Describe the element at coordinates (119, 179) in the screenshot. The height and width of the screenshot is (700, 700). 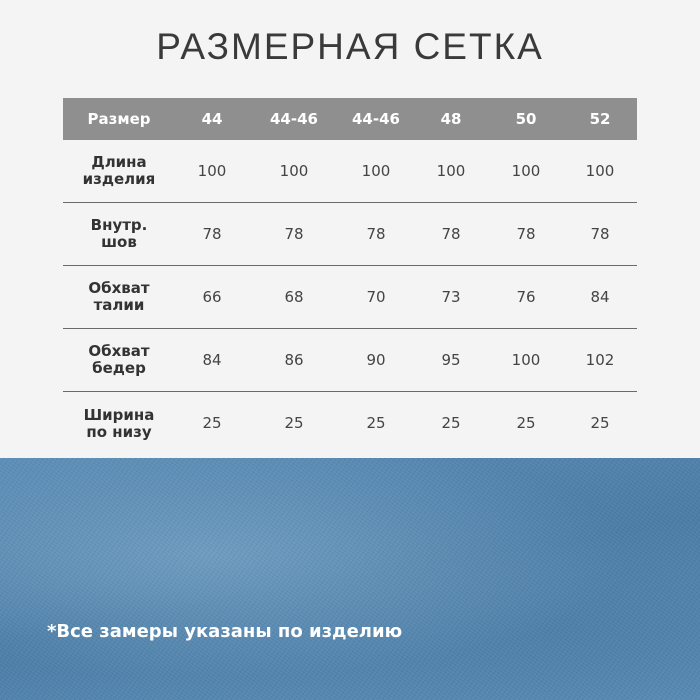
I see `row-label-line: изделия` at that location.